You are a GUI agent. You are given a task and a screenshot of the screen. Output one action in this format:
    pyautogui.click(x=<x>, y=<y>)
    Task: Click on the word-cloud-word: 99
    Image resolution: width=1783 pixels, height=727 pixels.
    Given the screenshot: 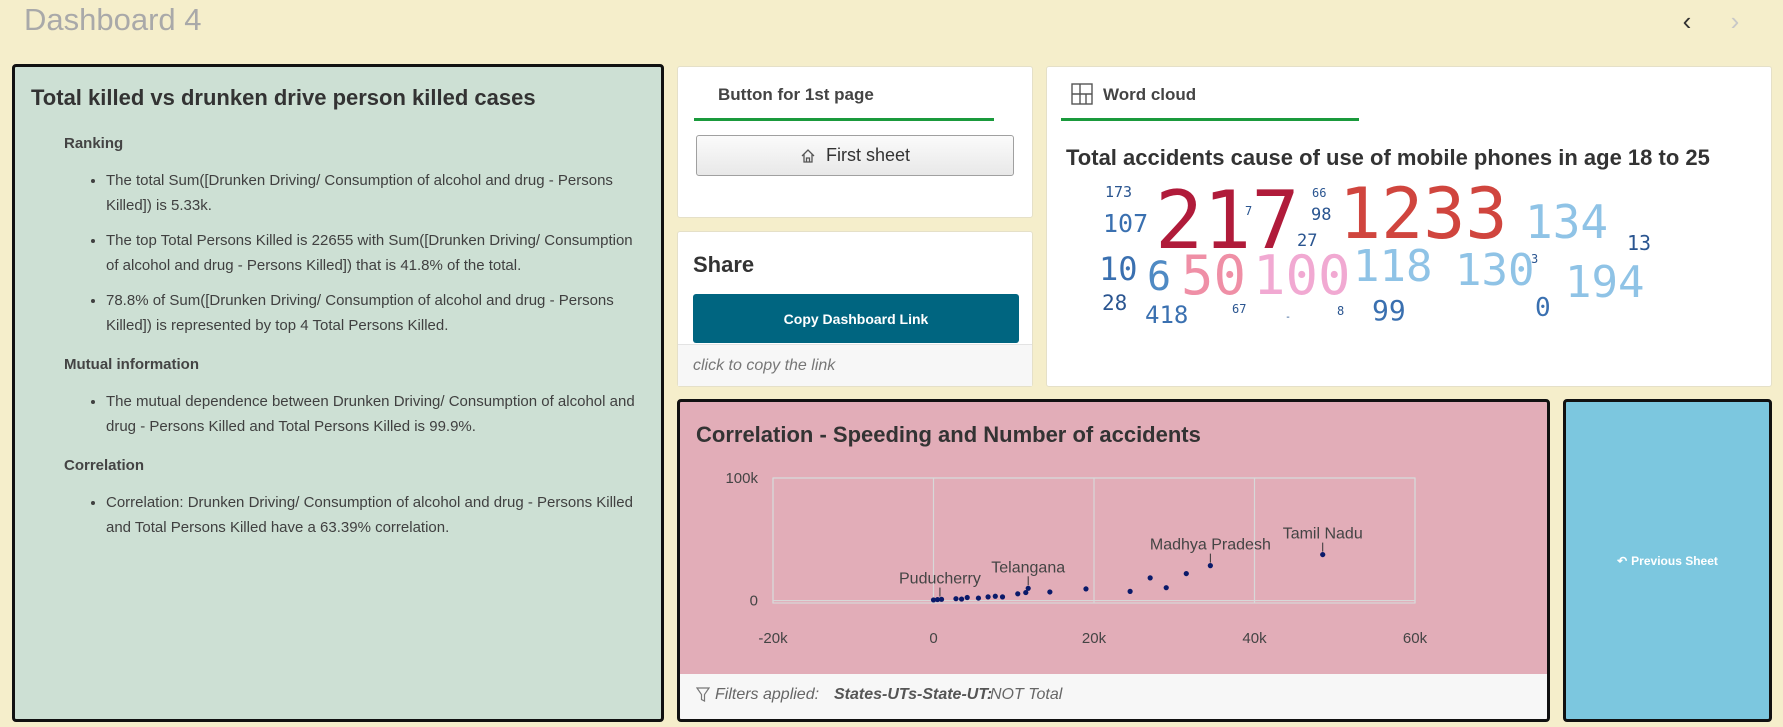 What is the action you would take?
    pyautogui.click(x=1389, y=310)
    